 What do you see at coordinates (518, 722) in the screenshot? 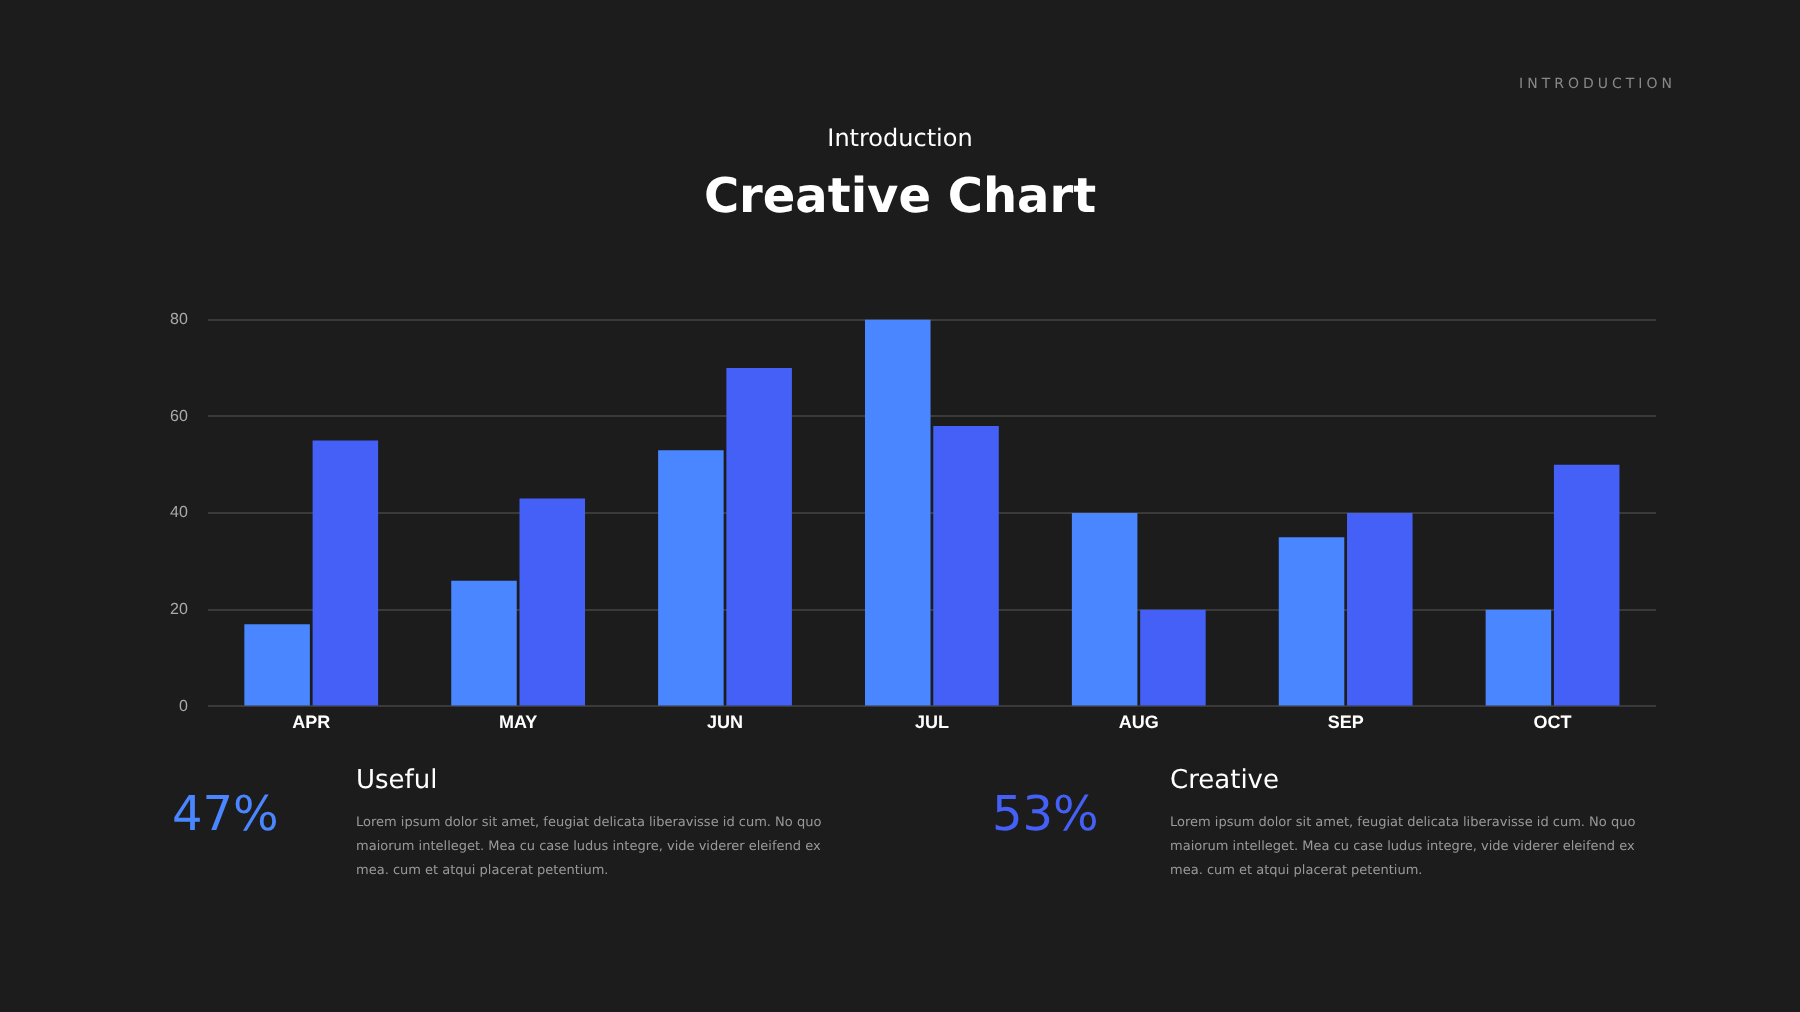
I see `x-tick-label: MAY` at bounding box center [518, 722].